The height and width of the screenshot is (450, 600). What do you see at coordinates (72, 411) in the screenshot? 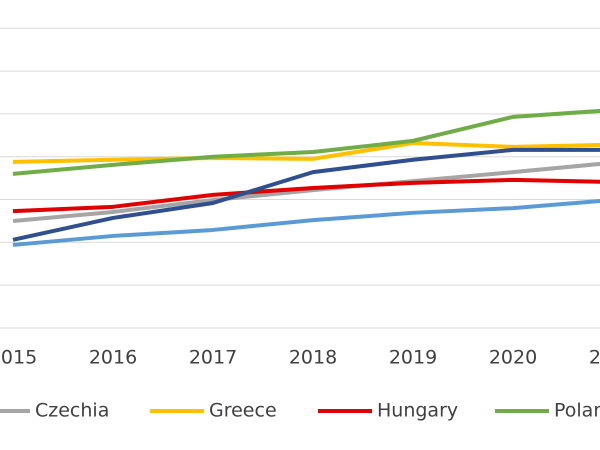
I see `legend-label: Czechia` at bounding box center [72, 411].